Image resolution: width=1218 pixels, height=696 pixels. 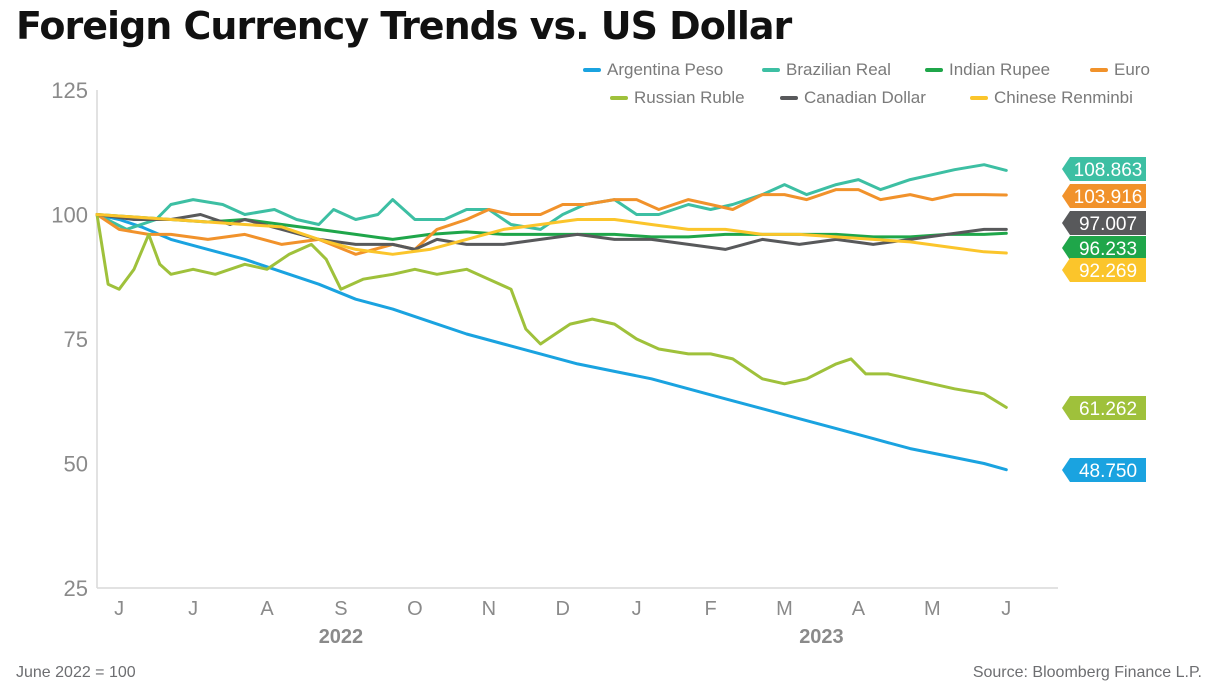 What do you see at coordinates (1108, 249) in the screenshot?
I see `end-value-label: 96.233` at bounding box center [1108, 249].